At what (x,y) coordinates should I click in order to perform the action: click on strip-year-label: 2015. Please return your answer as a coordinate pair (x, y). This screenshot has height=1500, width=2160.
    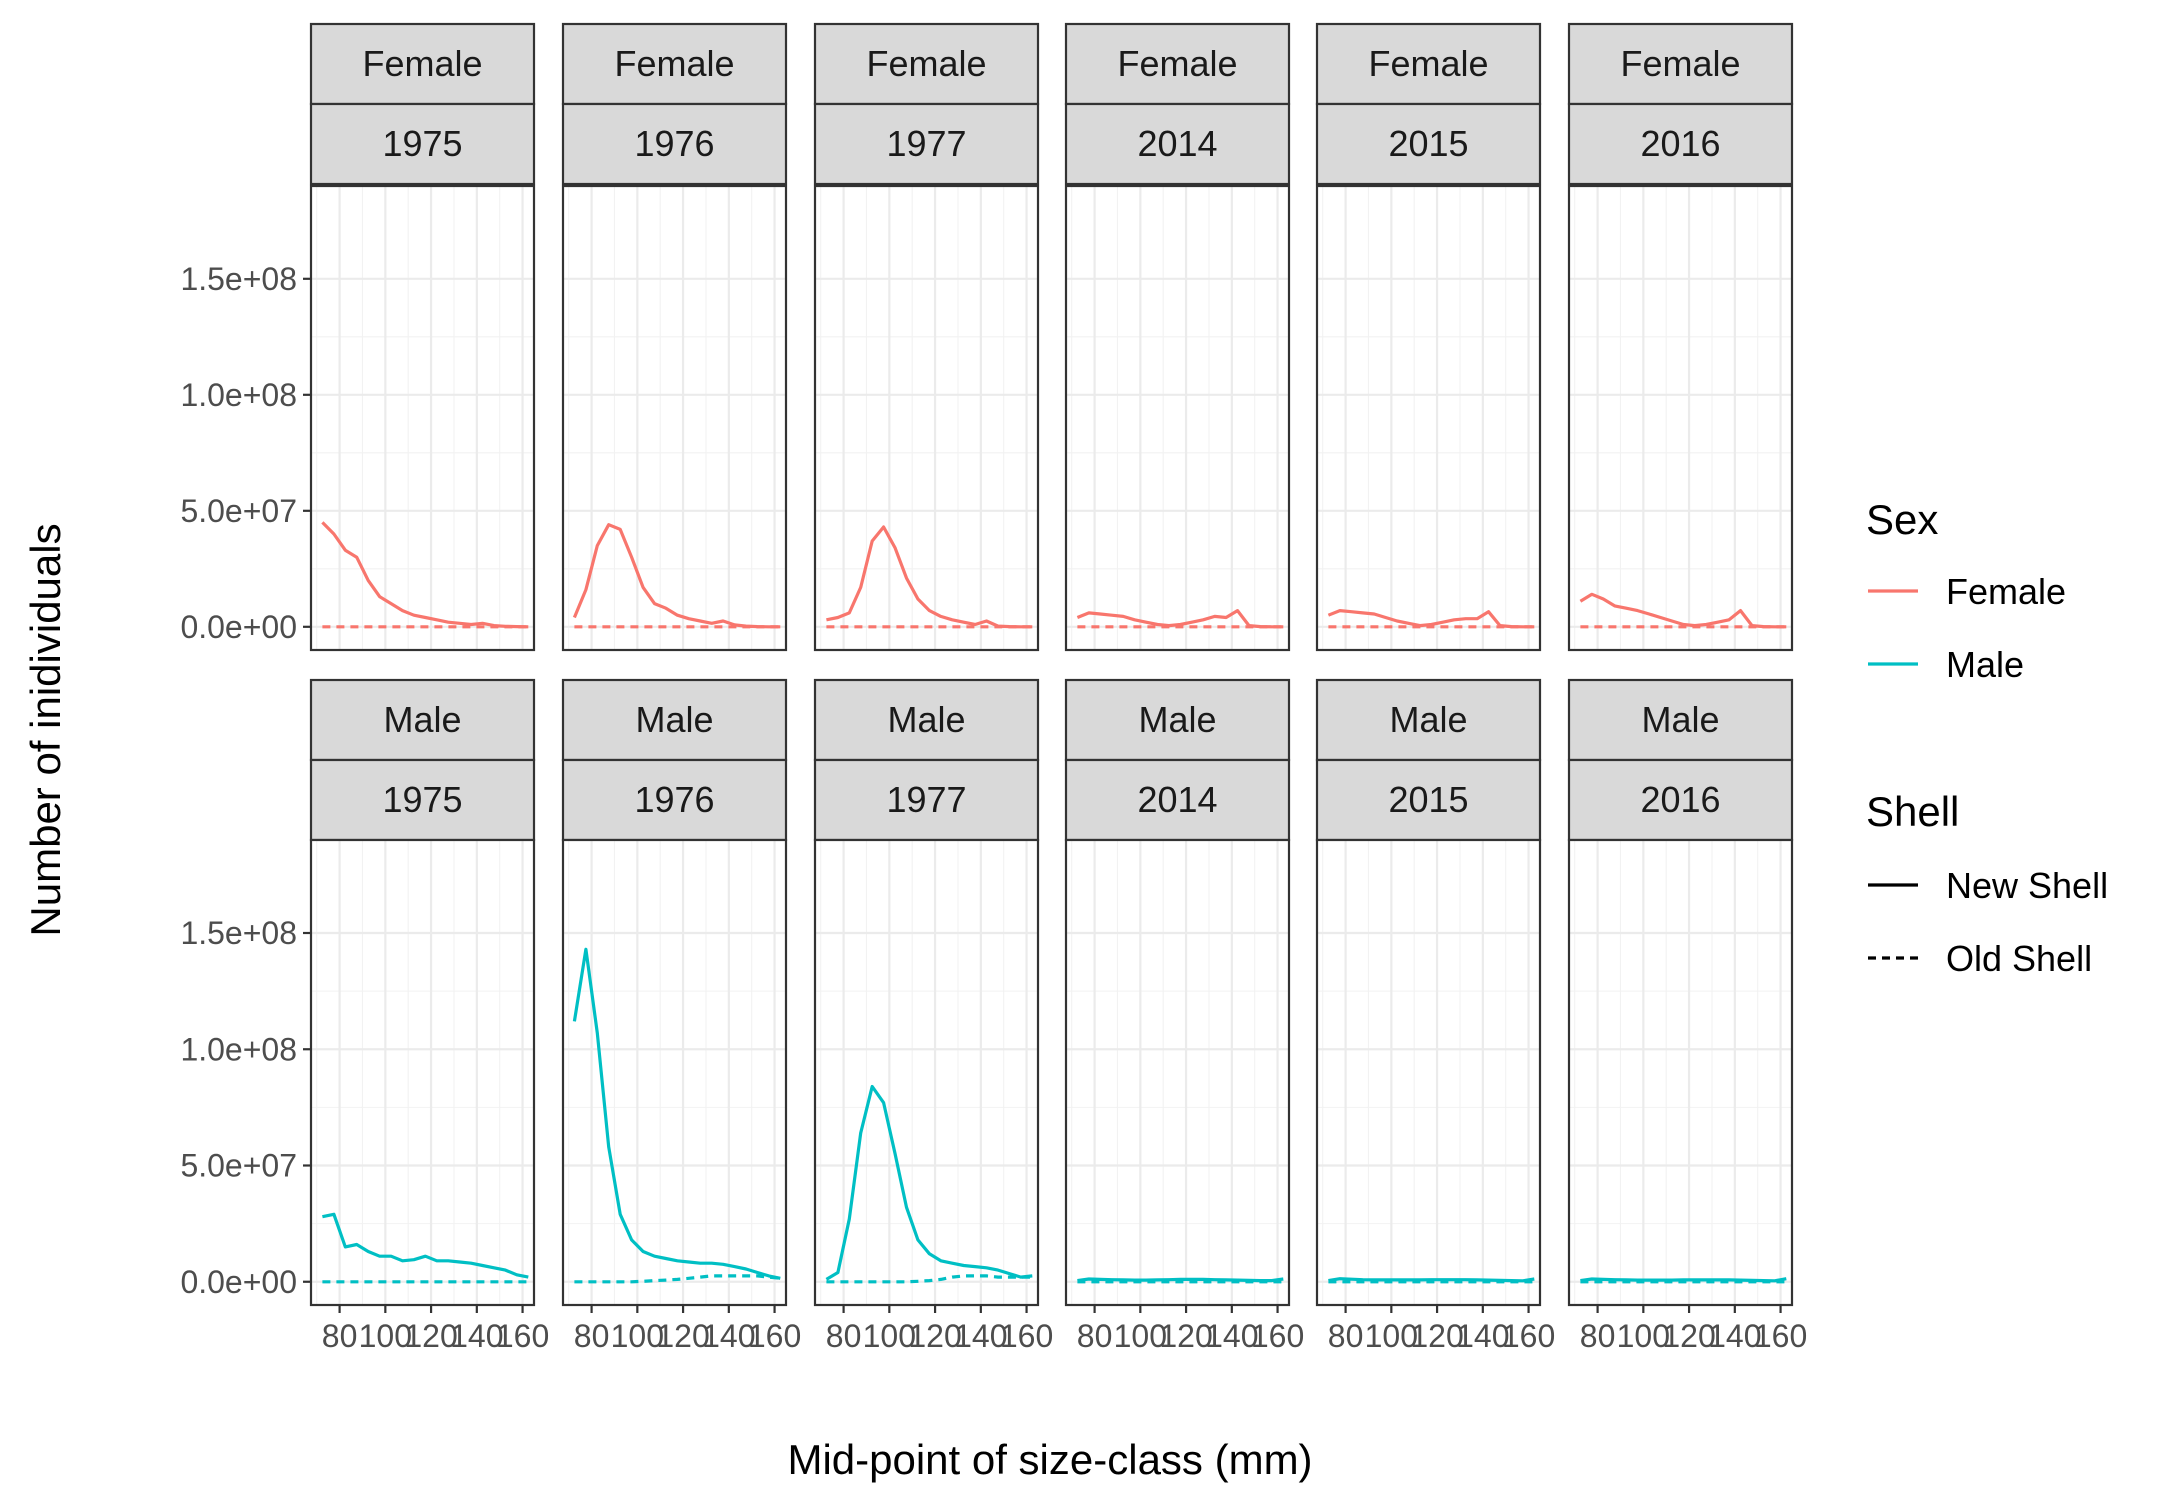
    Looking at the image, I should click on (1428, 143).